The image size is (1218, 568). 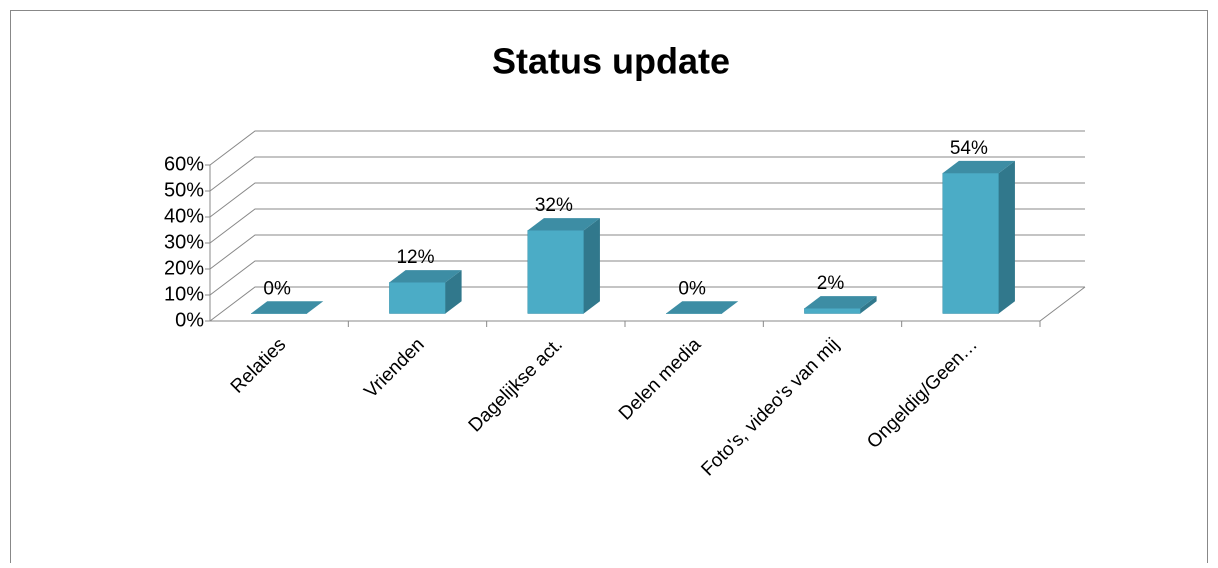 I want to click on value-label: 32%, so click(x=554, y=205).